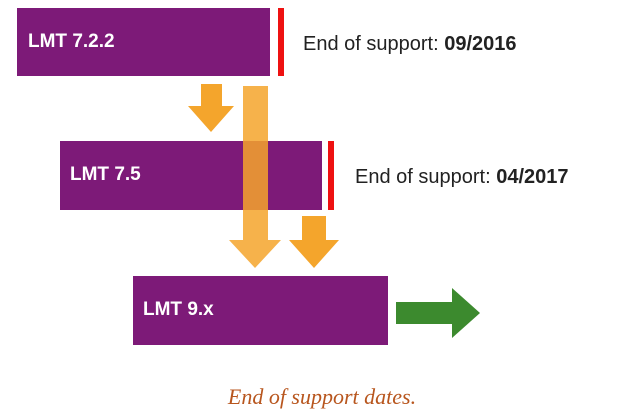 This screenshot has height=417, width=643. What do you see at coordinates (105, 174) in the screenshot?
I see `version-label: LMT 7.5` at bounding box center [105, 174].